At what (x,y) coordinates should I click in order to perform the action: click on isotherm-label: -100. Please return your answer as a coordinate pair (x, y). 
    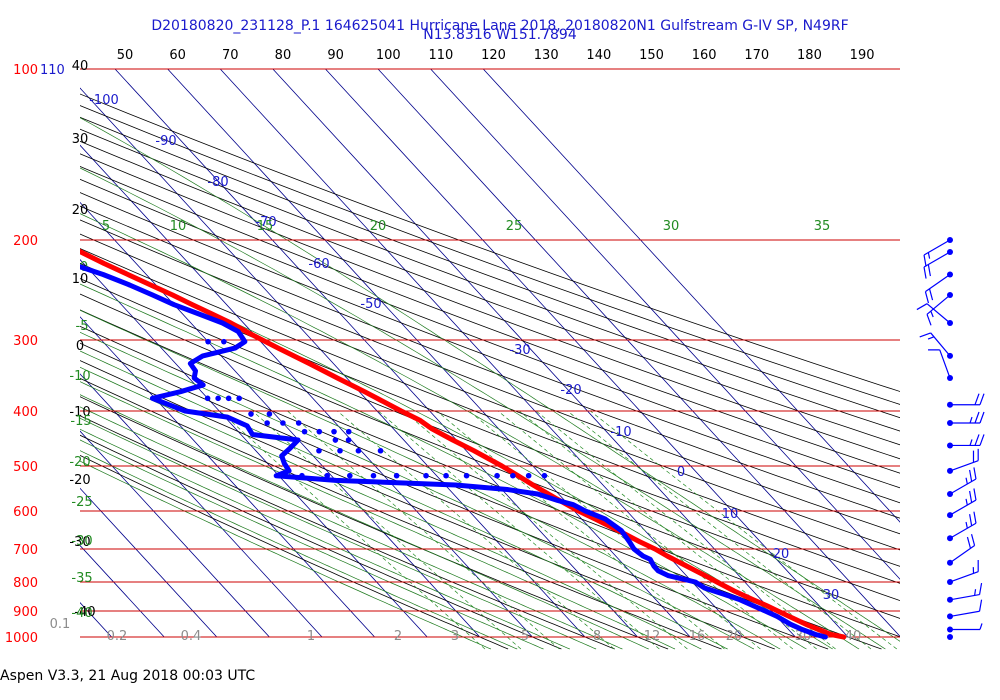
    Looking at the image, I should click on (104, 100).